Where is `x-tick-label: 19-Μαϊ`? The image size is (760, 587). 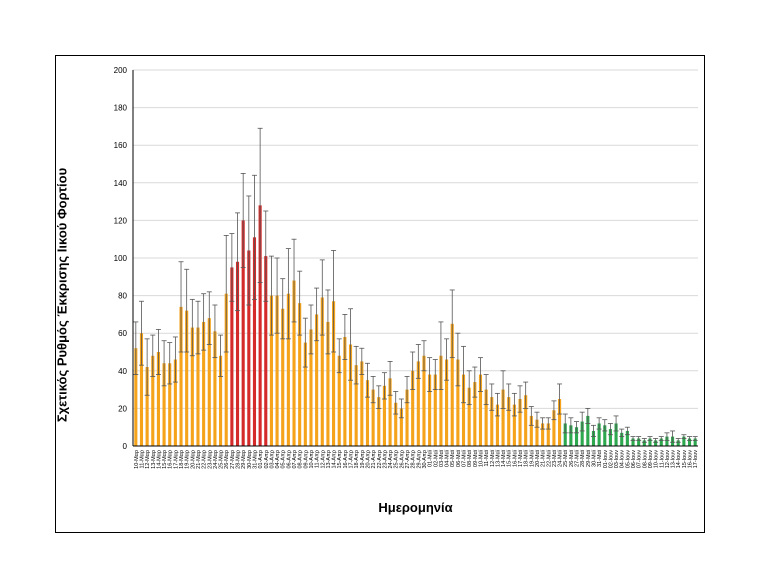
x-tick-label: 19-Μαϊ is located at coordinates (532, 458).